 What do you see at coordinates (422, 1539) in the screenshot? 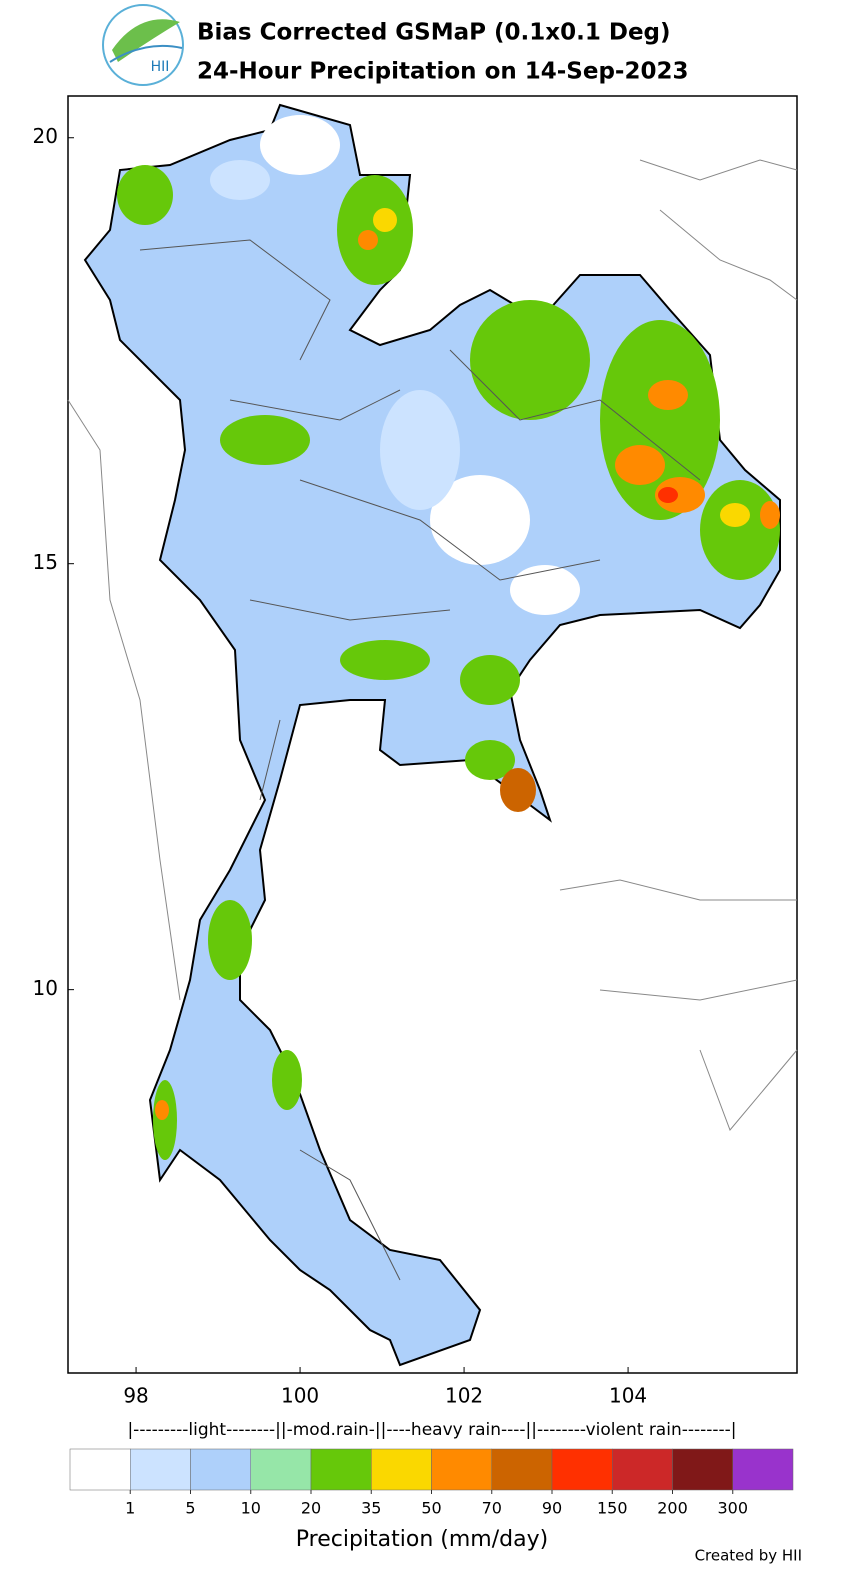
I see `legend-label: Precipitation (mm/day)` at bounding box center [422, 1539].